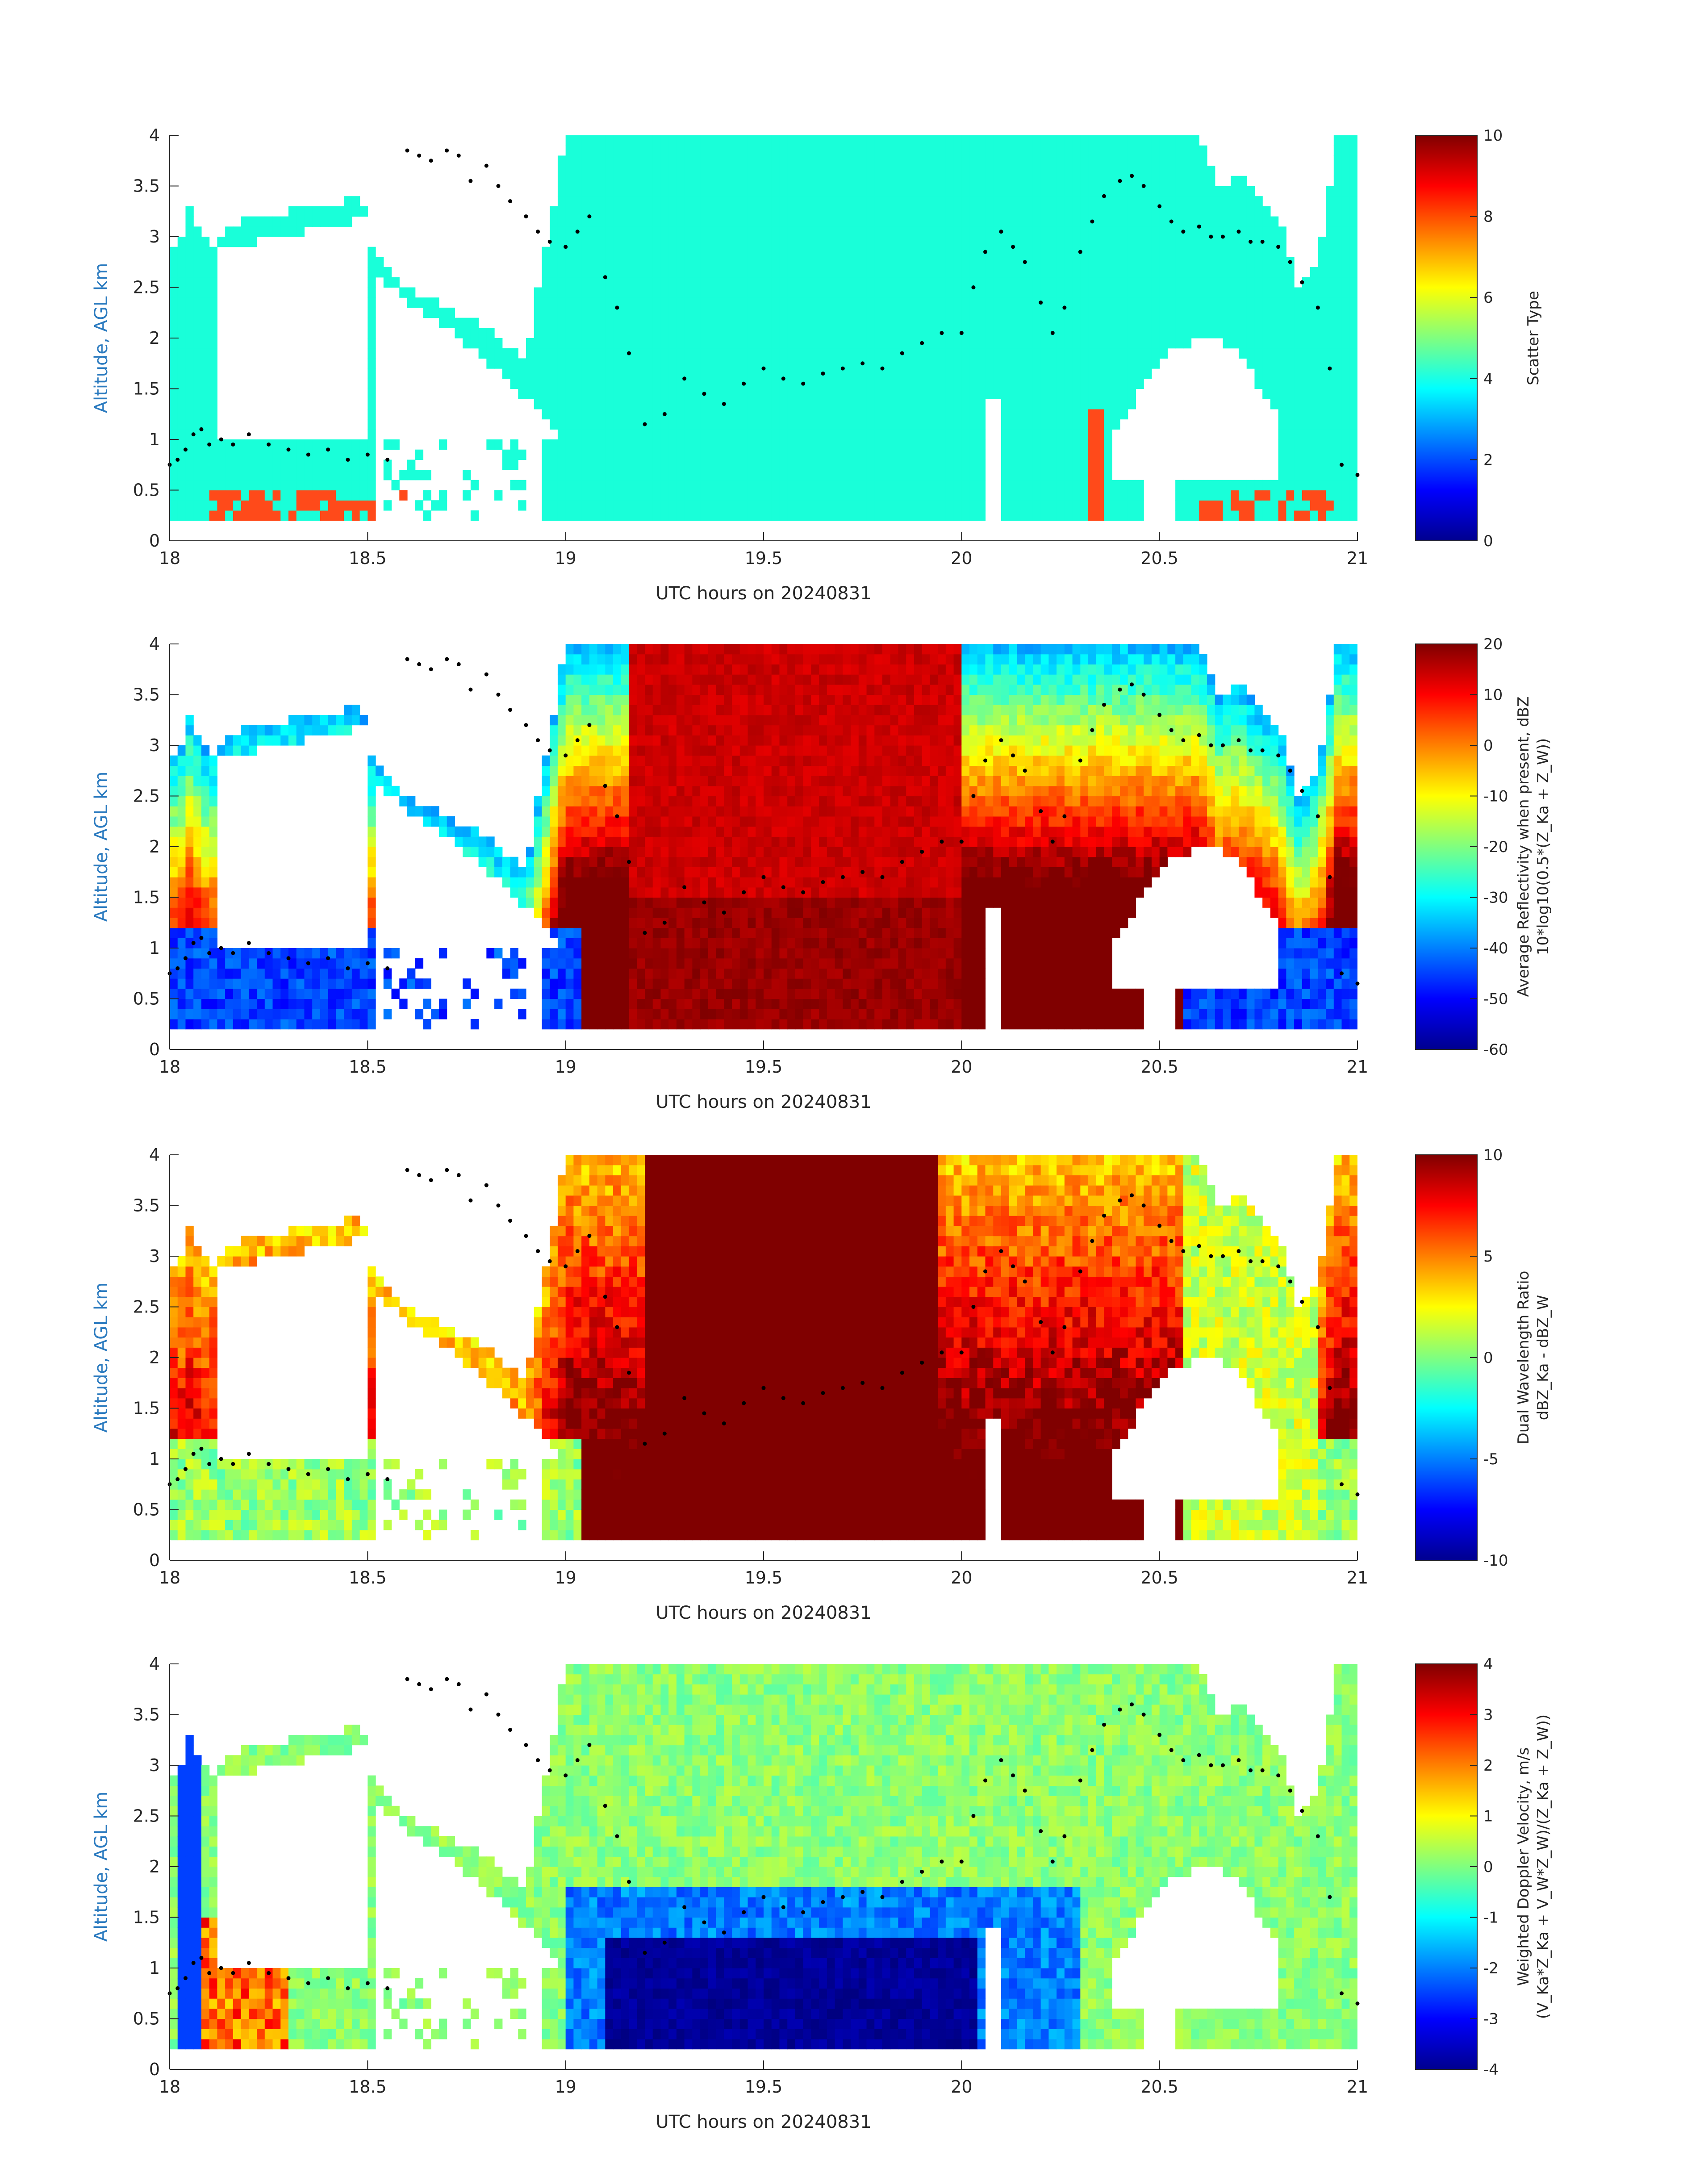 The image size is (1708, 2177). What do you see at coordinates (154, 847) in the screenshot?
I see `y-tick-label: 2` at bounding box center [154, 847].